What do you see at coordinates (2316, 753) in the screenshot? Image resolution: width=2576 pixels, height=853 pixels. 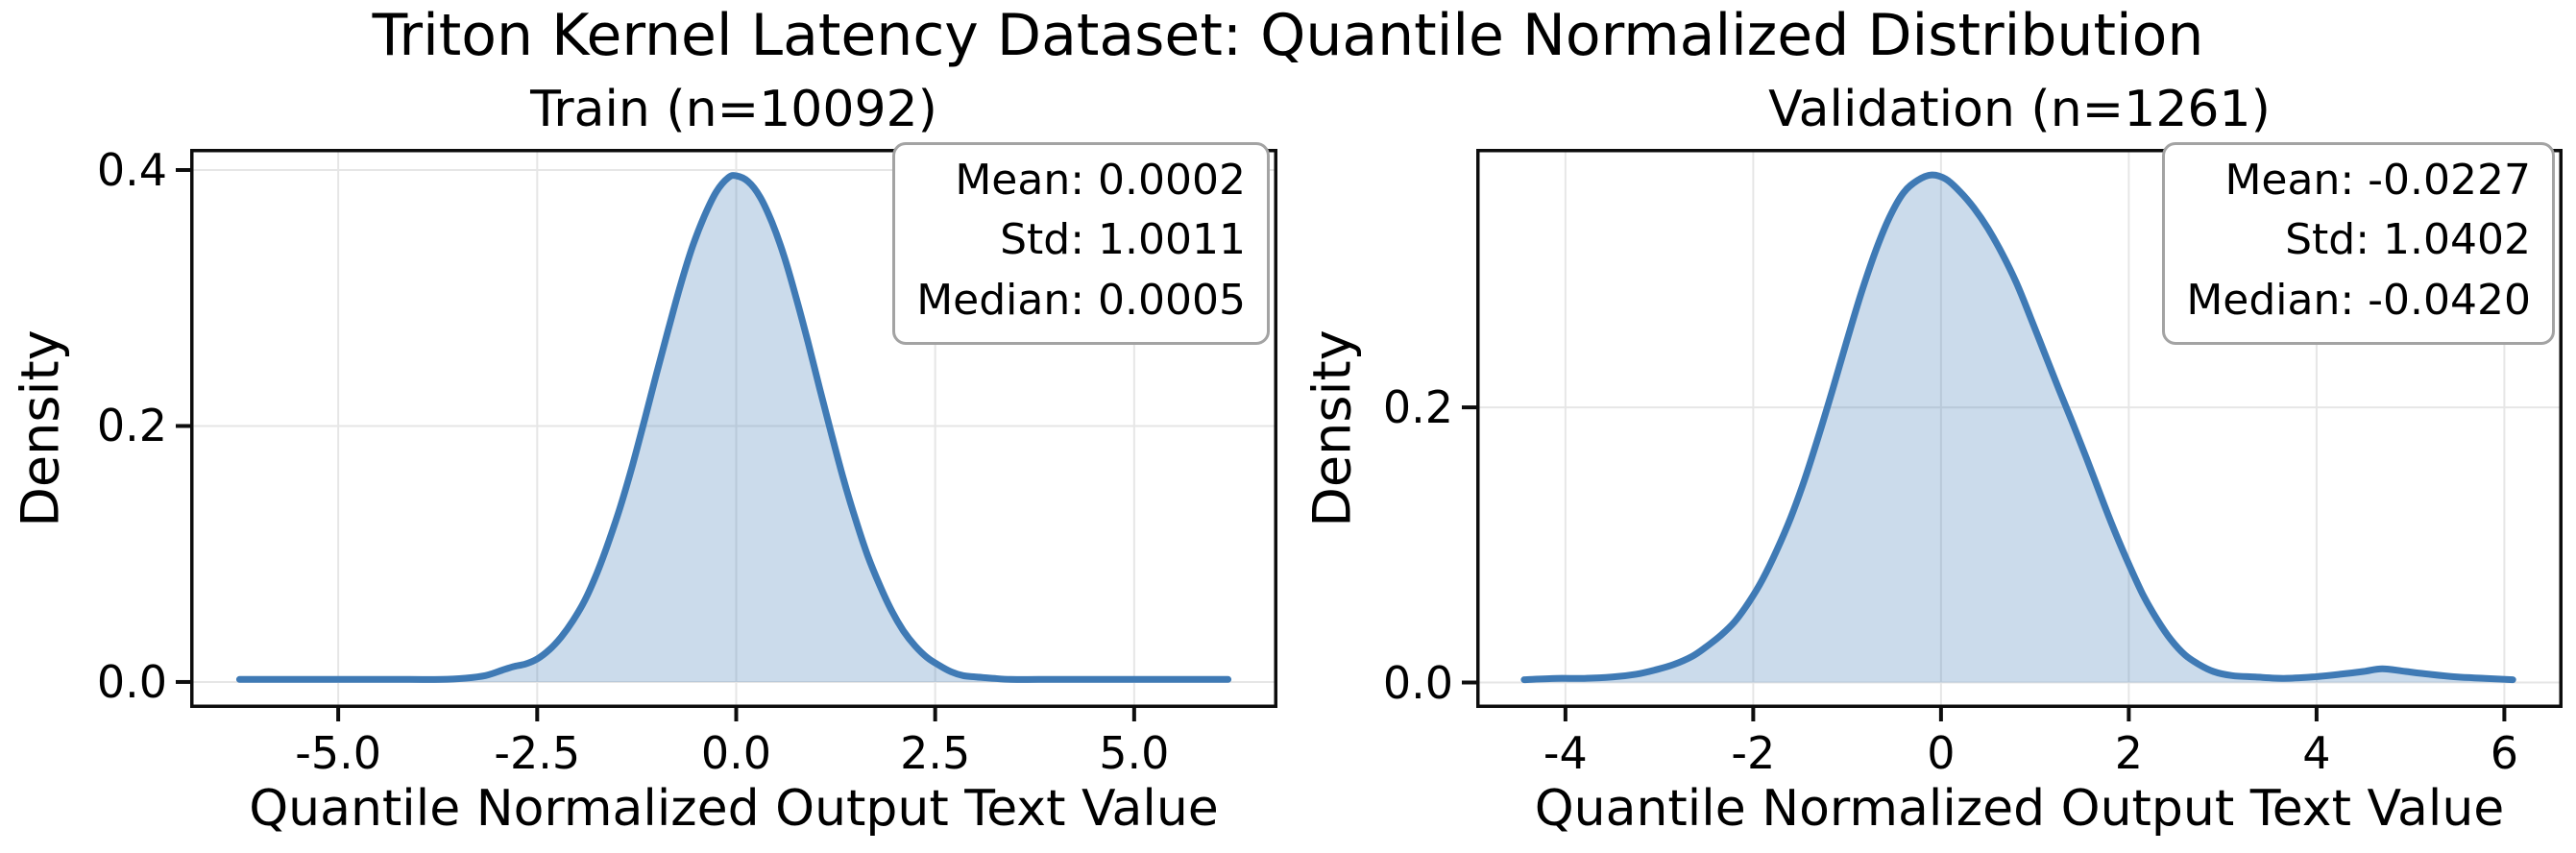 I see `x-tick-label: 4` at bounding box center [2316, 753].